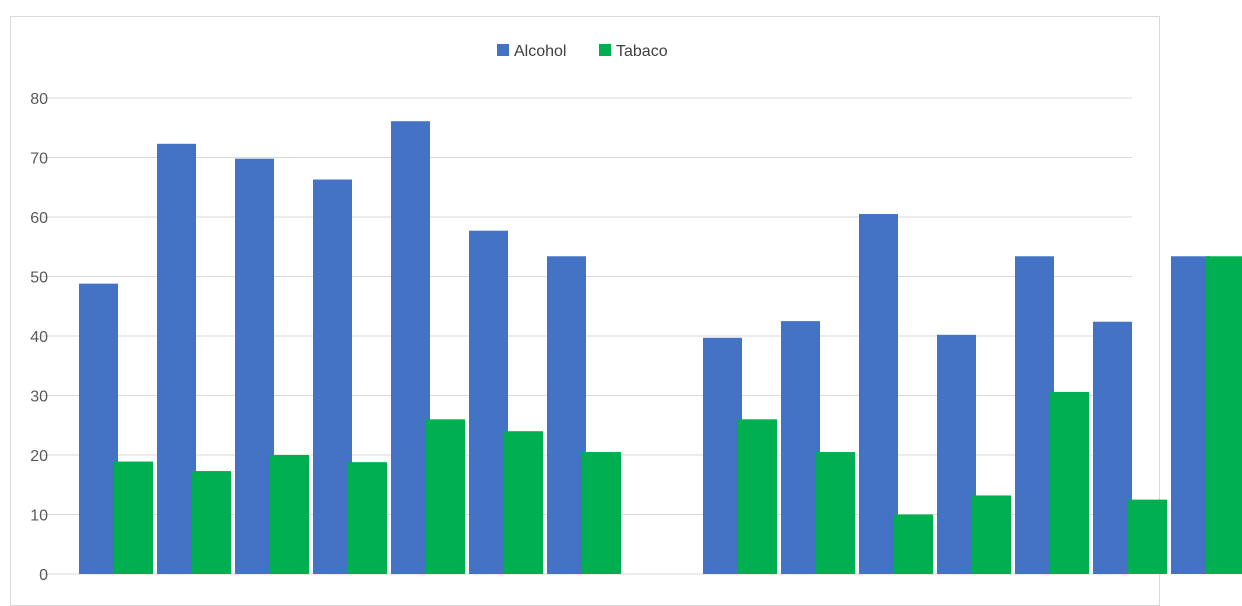 This screenshot has width=1242, height=606. What do you see at coordinates (39, 99) in the screenshot?
I see `y-tick-label: 80` at bounding box center [39, 99].